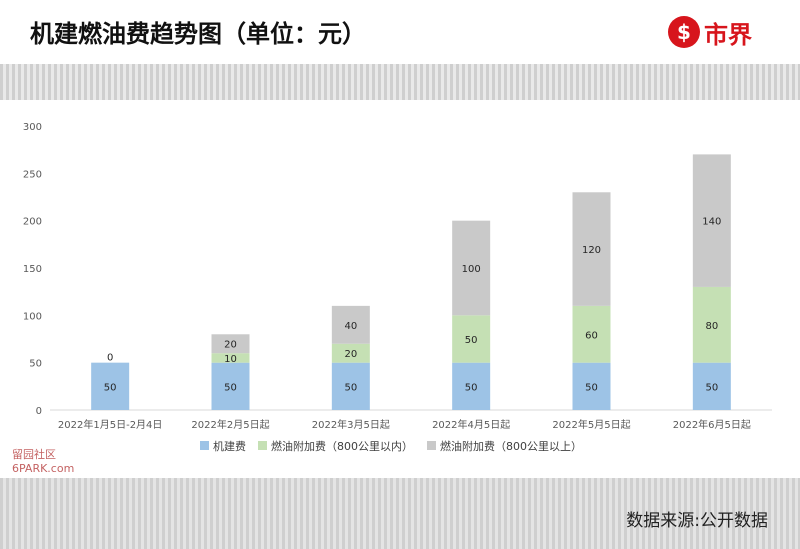  Describe the element at coordinates (712, 424) in the screenshot. I see `x-tick-label: 2022年6月5日起` at that location.